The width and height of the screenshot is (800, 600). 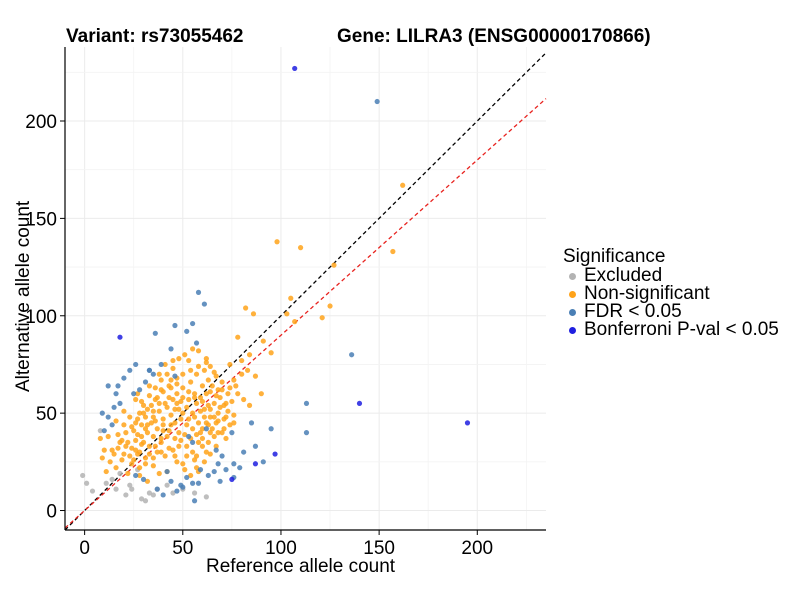 What do you see at coordinates (572, 330) in the screenshot?
I see `legend-key-bonferroni` at bounding box center [572, 330].